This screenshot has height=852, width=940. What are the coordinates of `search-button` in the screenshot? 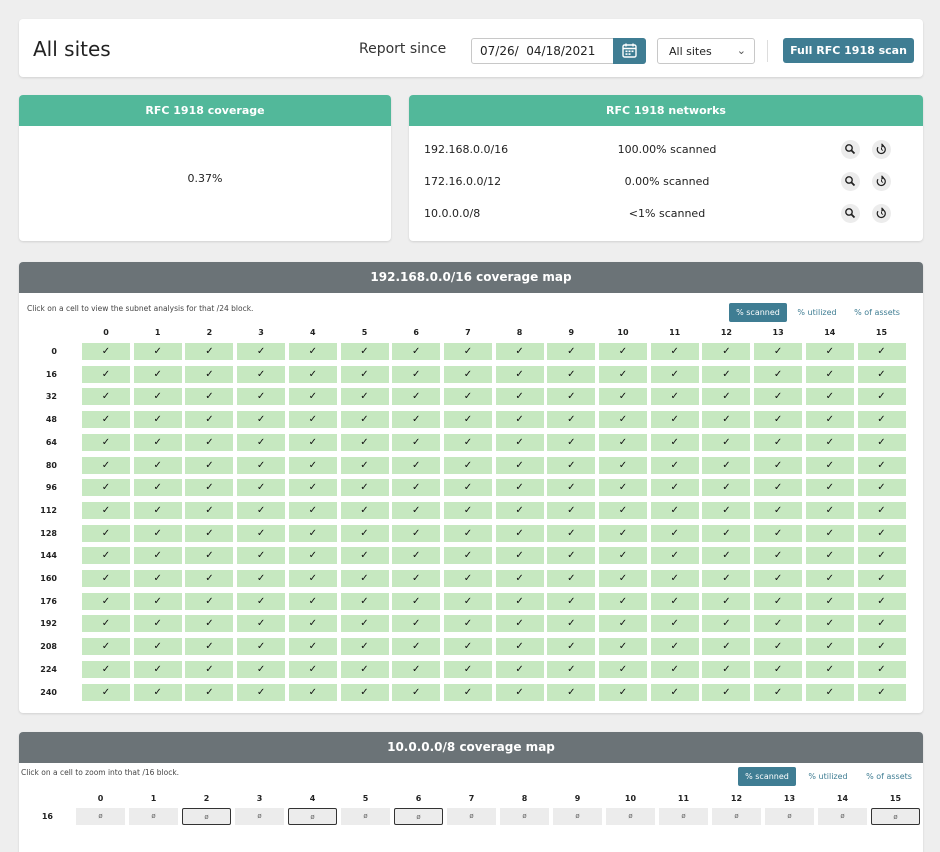 It's located at (850, 149).